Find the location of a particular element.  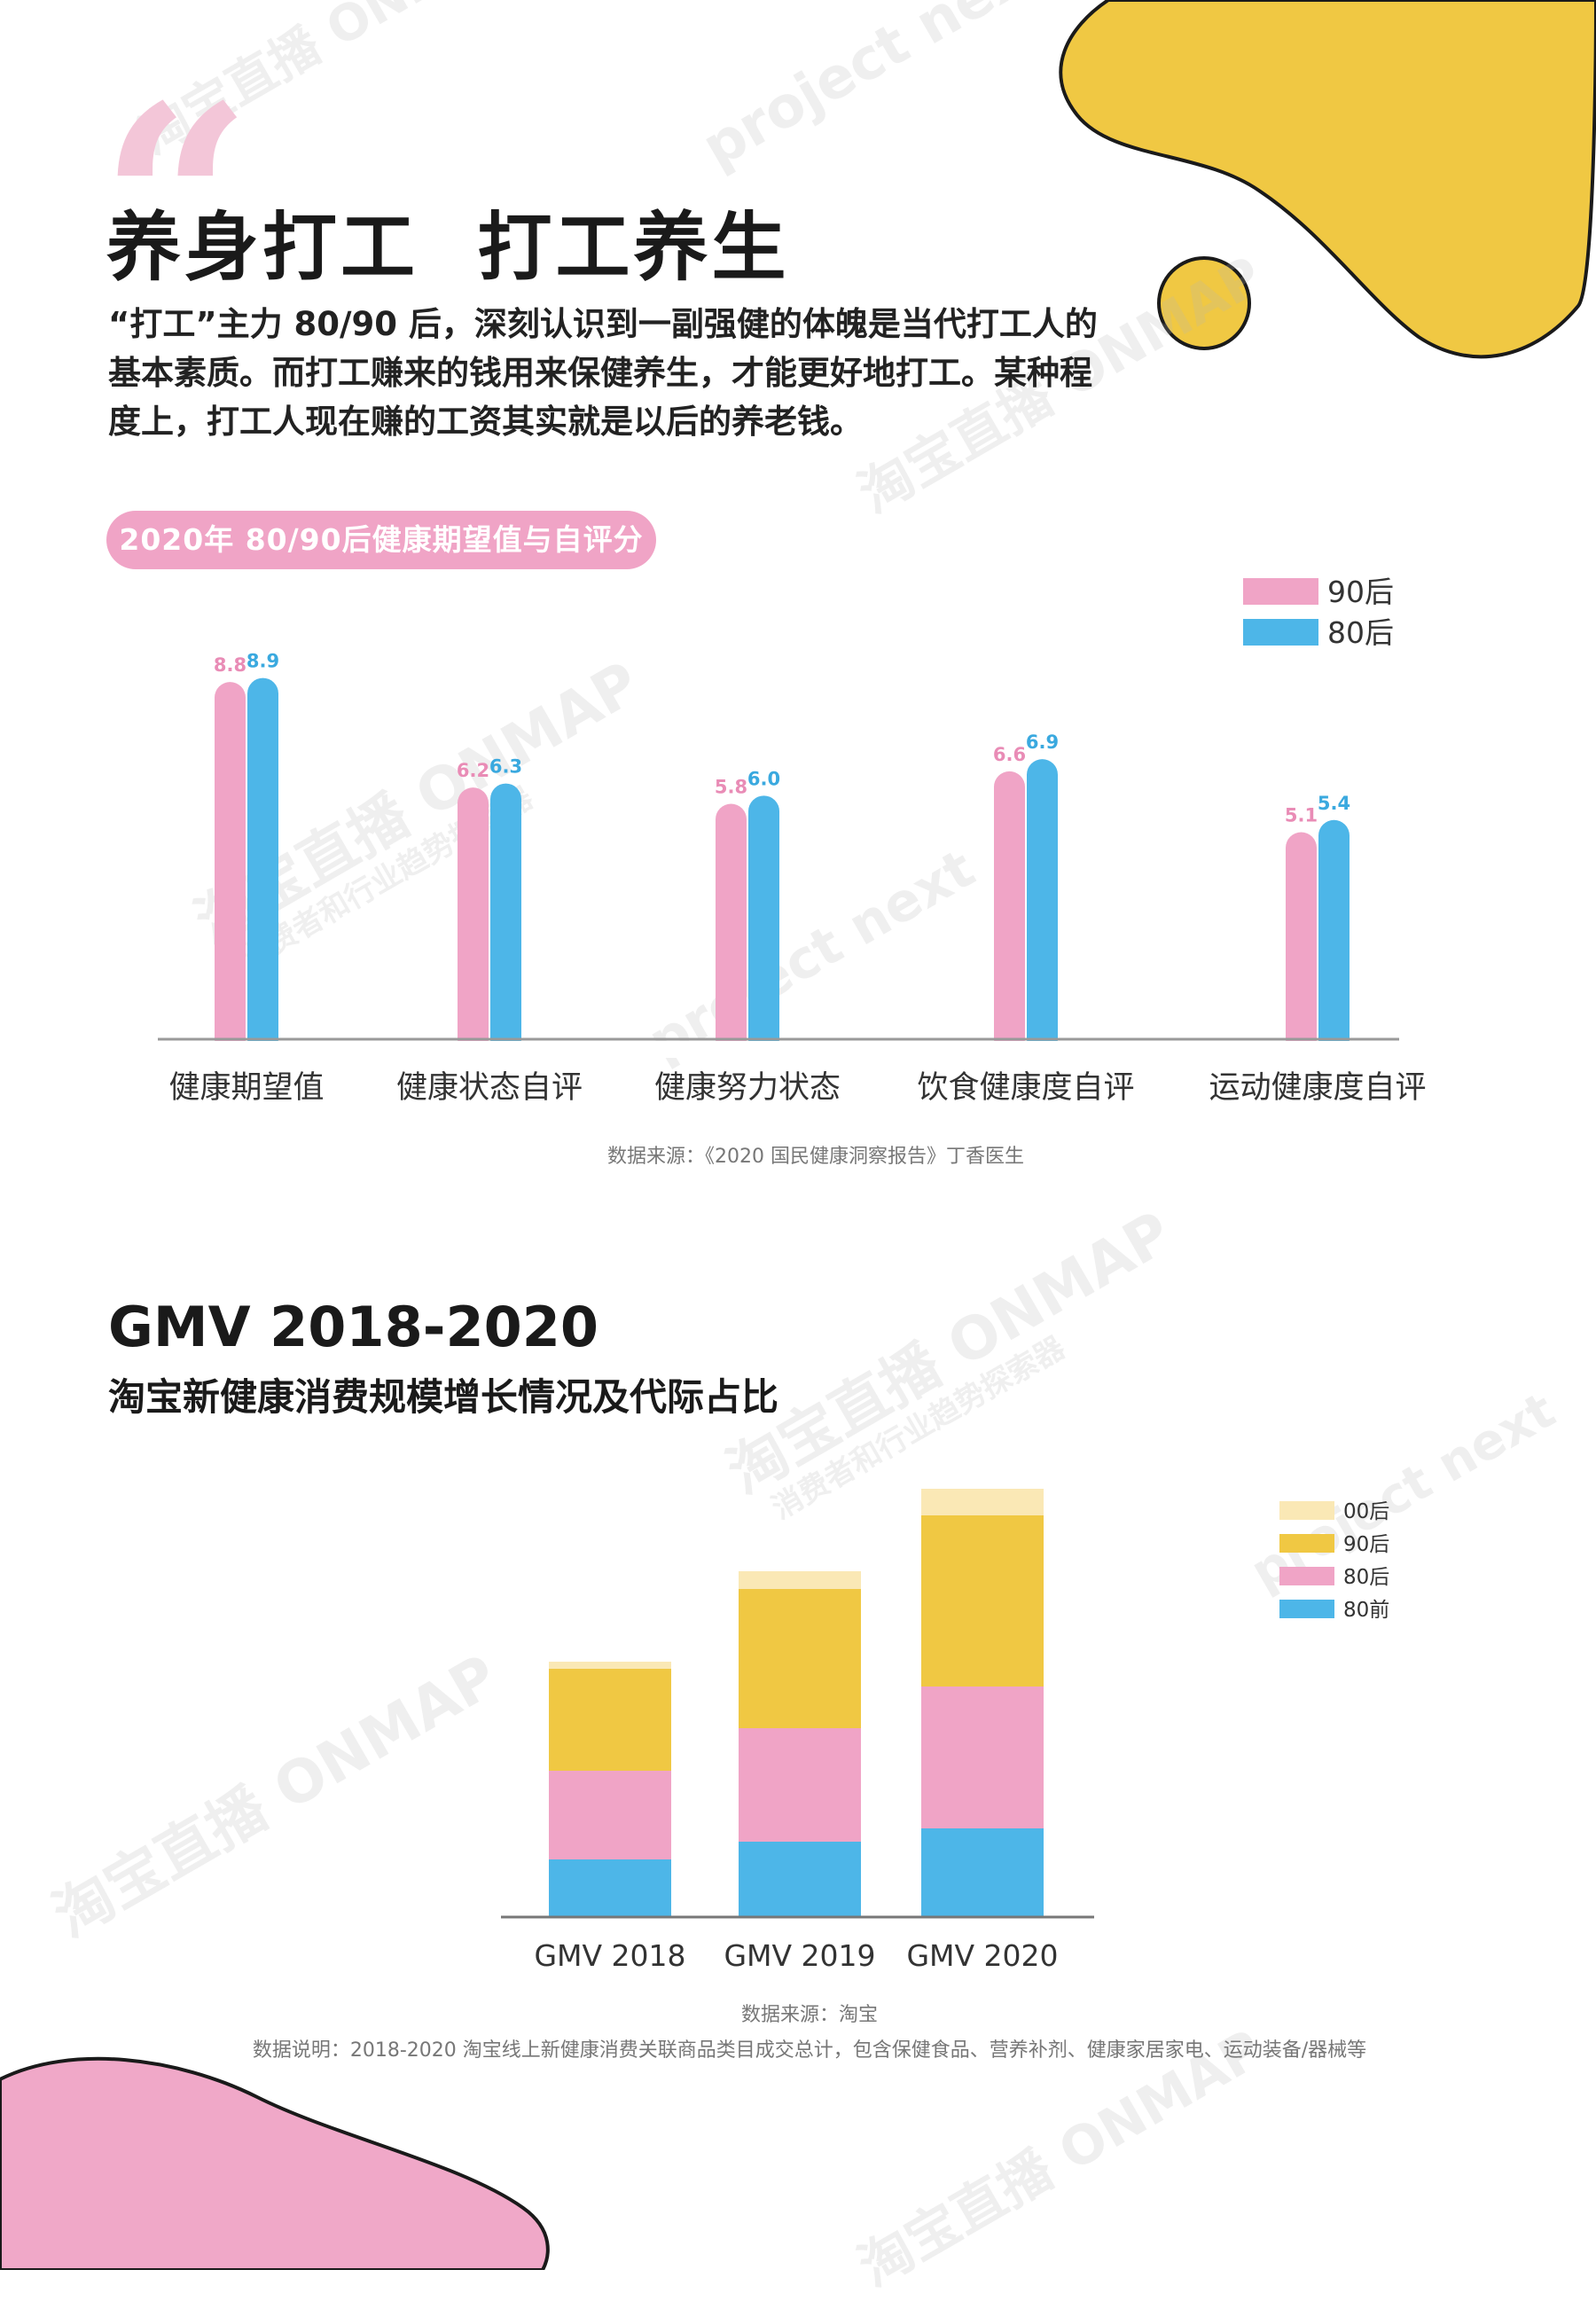

category-label: 运动健康度自评 is located at coordinates (1318, 1088).